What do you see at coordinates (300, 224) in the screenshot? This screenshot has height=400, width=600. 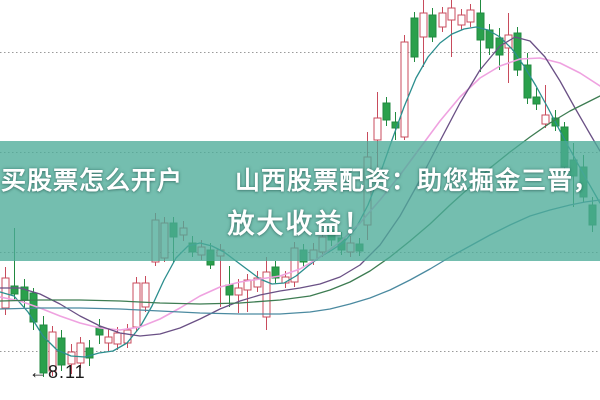 I see `banner-line-2: 放大收益！` at bounding box center [300, 224].